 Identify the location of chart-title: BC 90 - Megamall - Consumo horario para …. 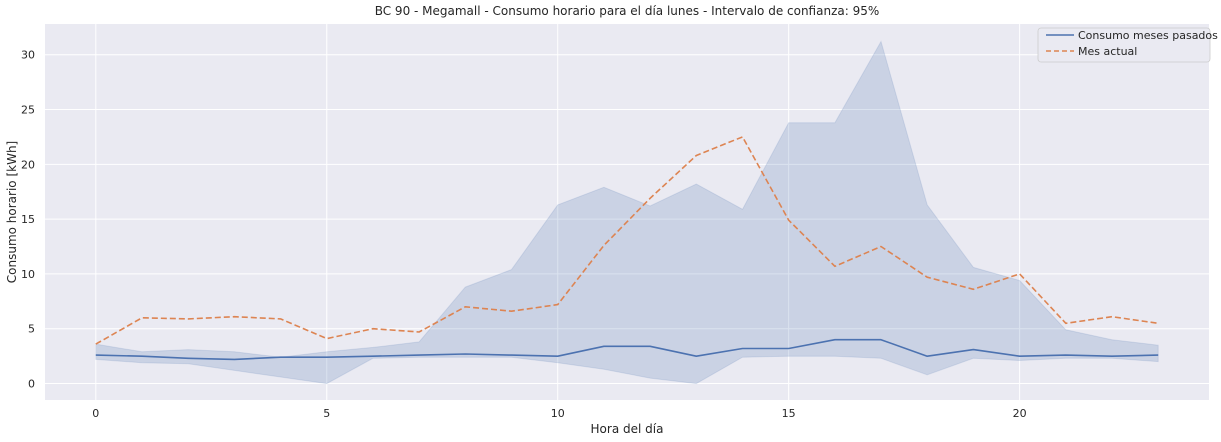
(627, 11).